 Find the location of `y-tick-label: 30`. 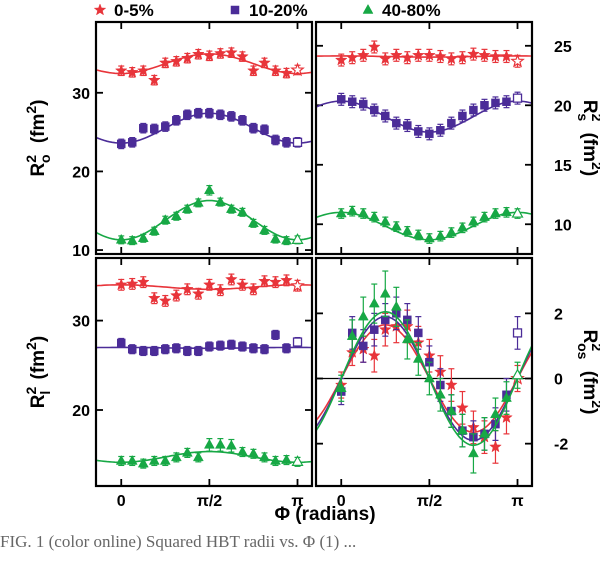

y-tick-label: 30 is located at coordinates (81, 94).